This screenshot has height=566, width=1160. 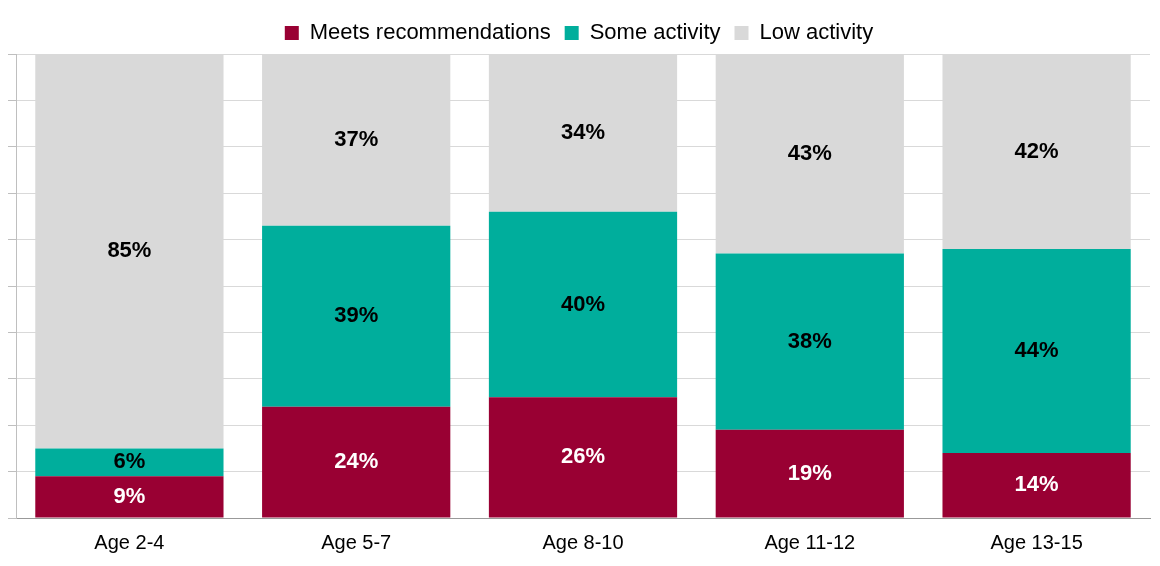 I want to click on x-tick-label: Age 8-10, so click(x=583, y=541).